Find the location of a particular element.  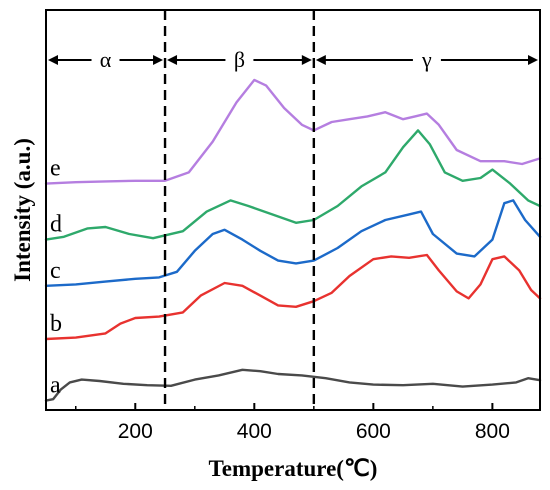

region-label-2: β is located at coordinates (239, 59).